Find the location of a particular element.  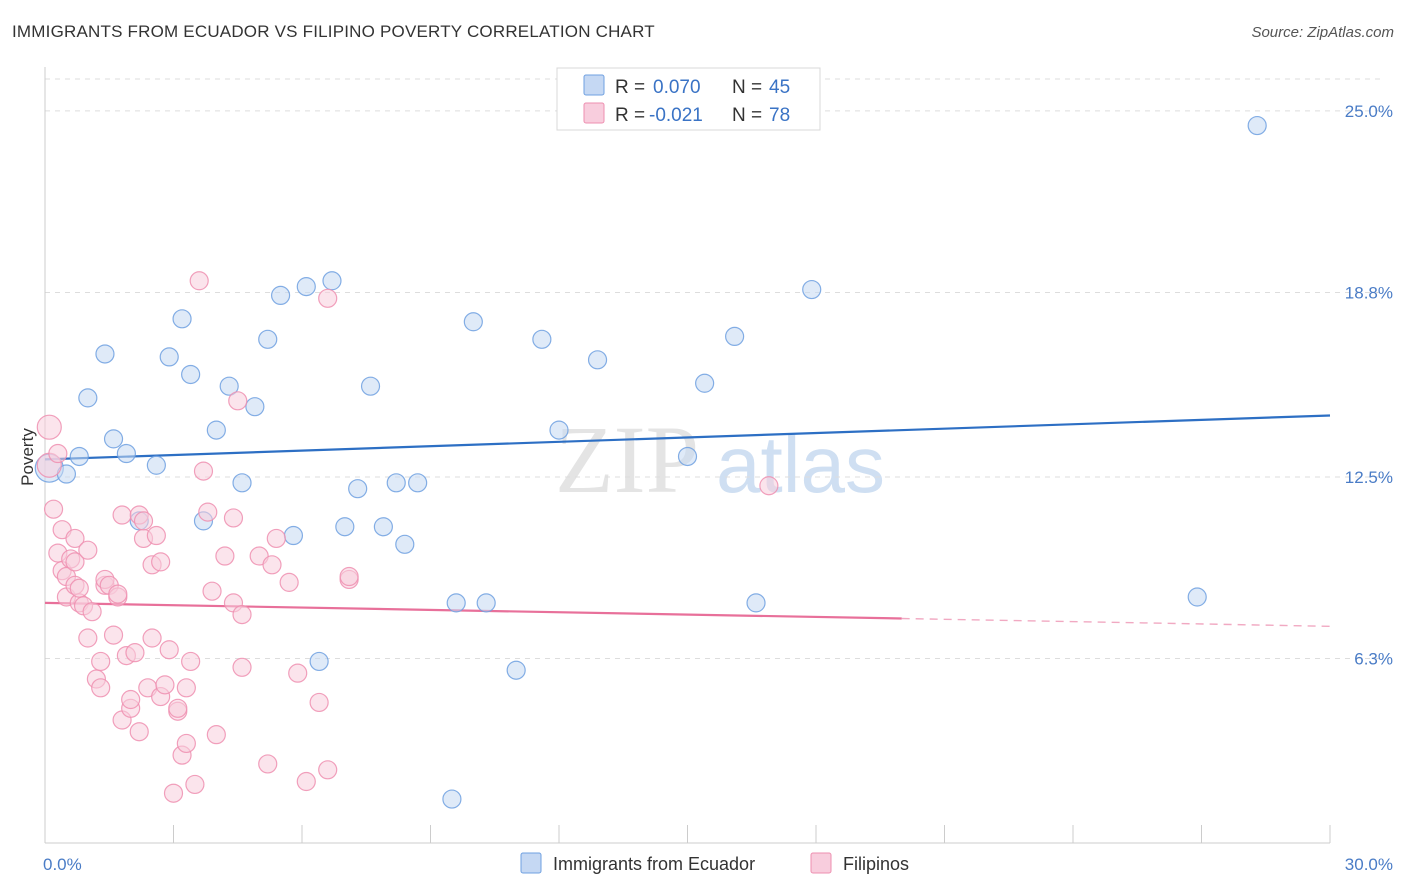

bottom-legend: Immigrants from Ecuador Filipinos is located at coordinates (714, 863).